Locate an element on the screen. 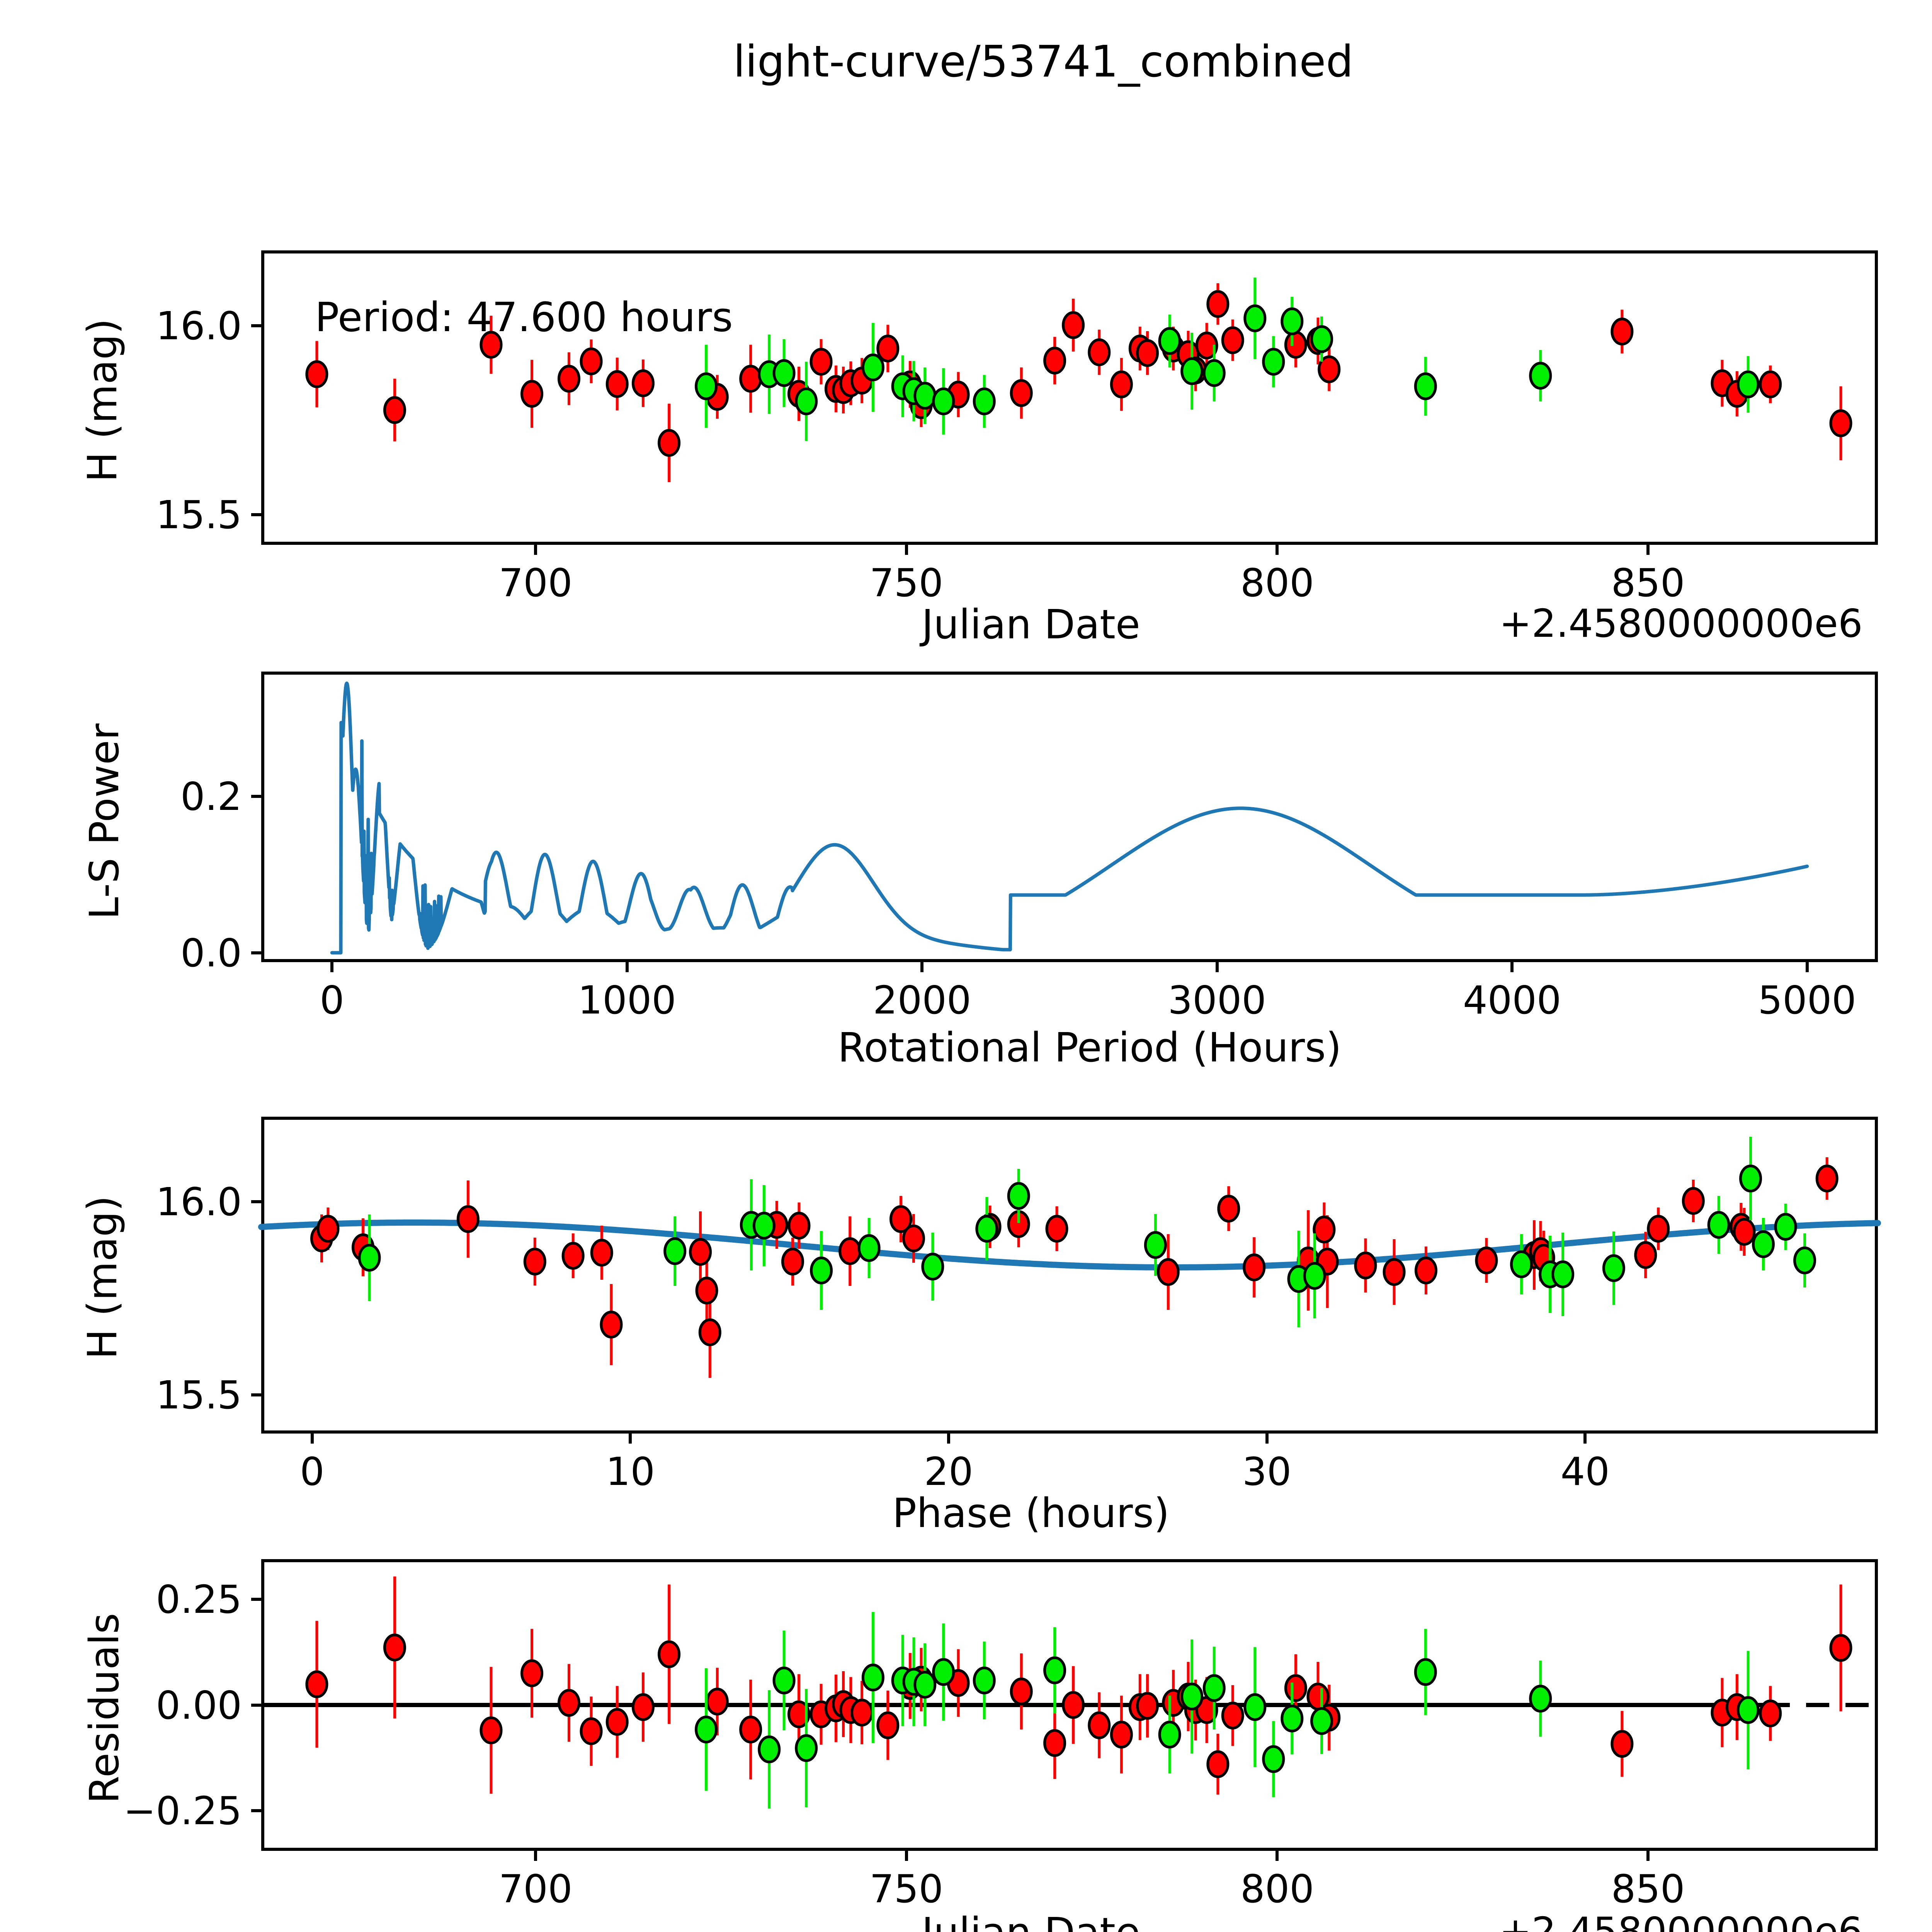  panel-residuals-xlabel: Julian Date is located at coordinates (1031, 1921).